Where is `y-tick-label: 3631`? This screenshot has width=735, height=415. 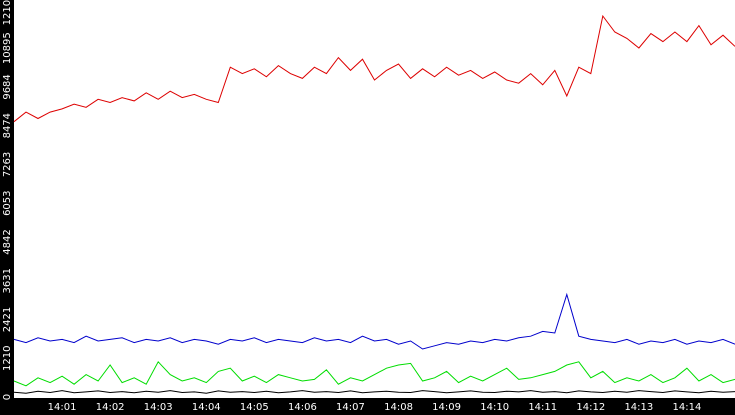
y-tick-label: 3631 is located at coordinates (7, 280).